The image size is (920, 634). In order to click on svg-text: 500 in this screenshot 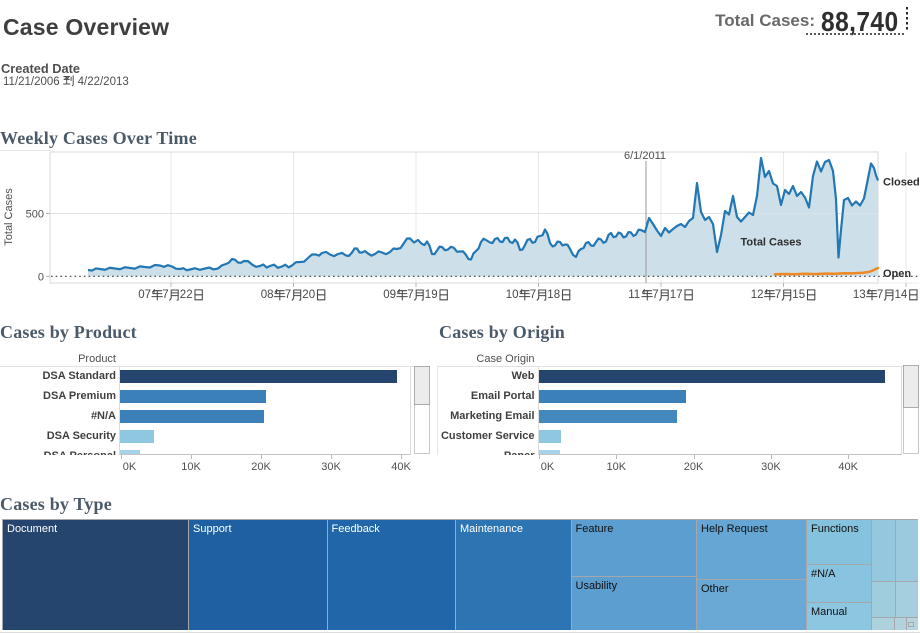, I will do `click(35, 215)`.